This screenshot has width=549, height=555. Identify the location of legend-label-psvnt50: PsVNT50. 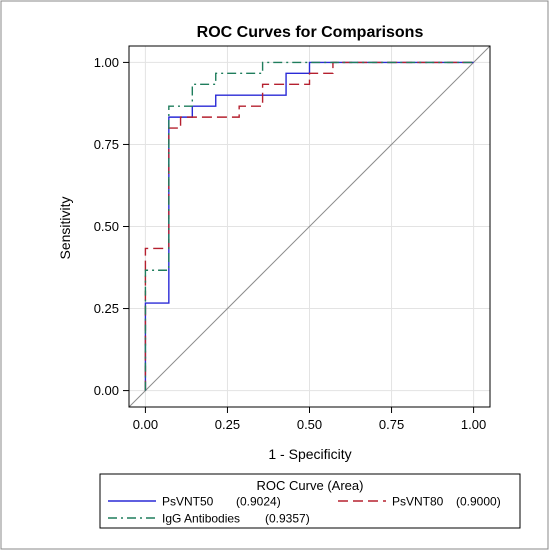
(188, 502).